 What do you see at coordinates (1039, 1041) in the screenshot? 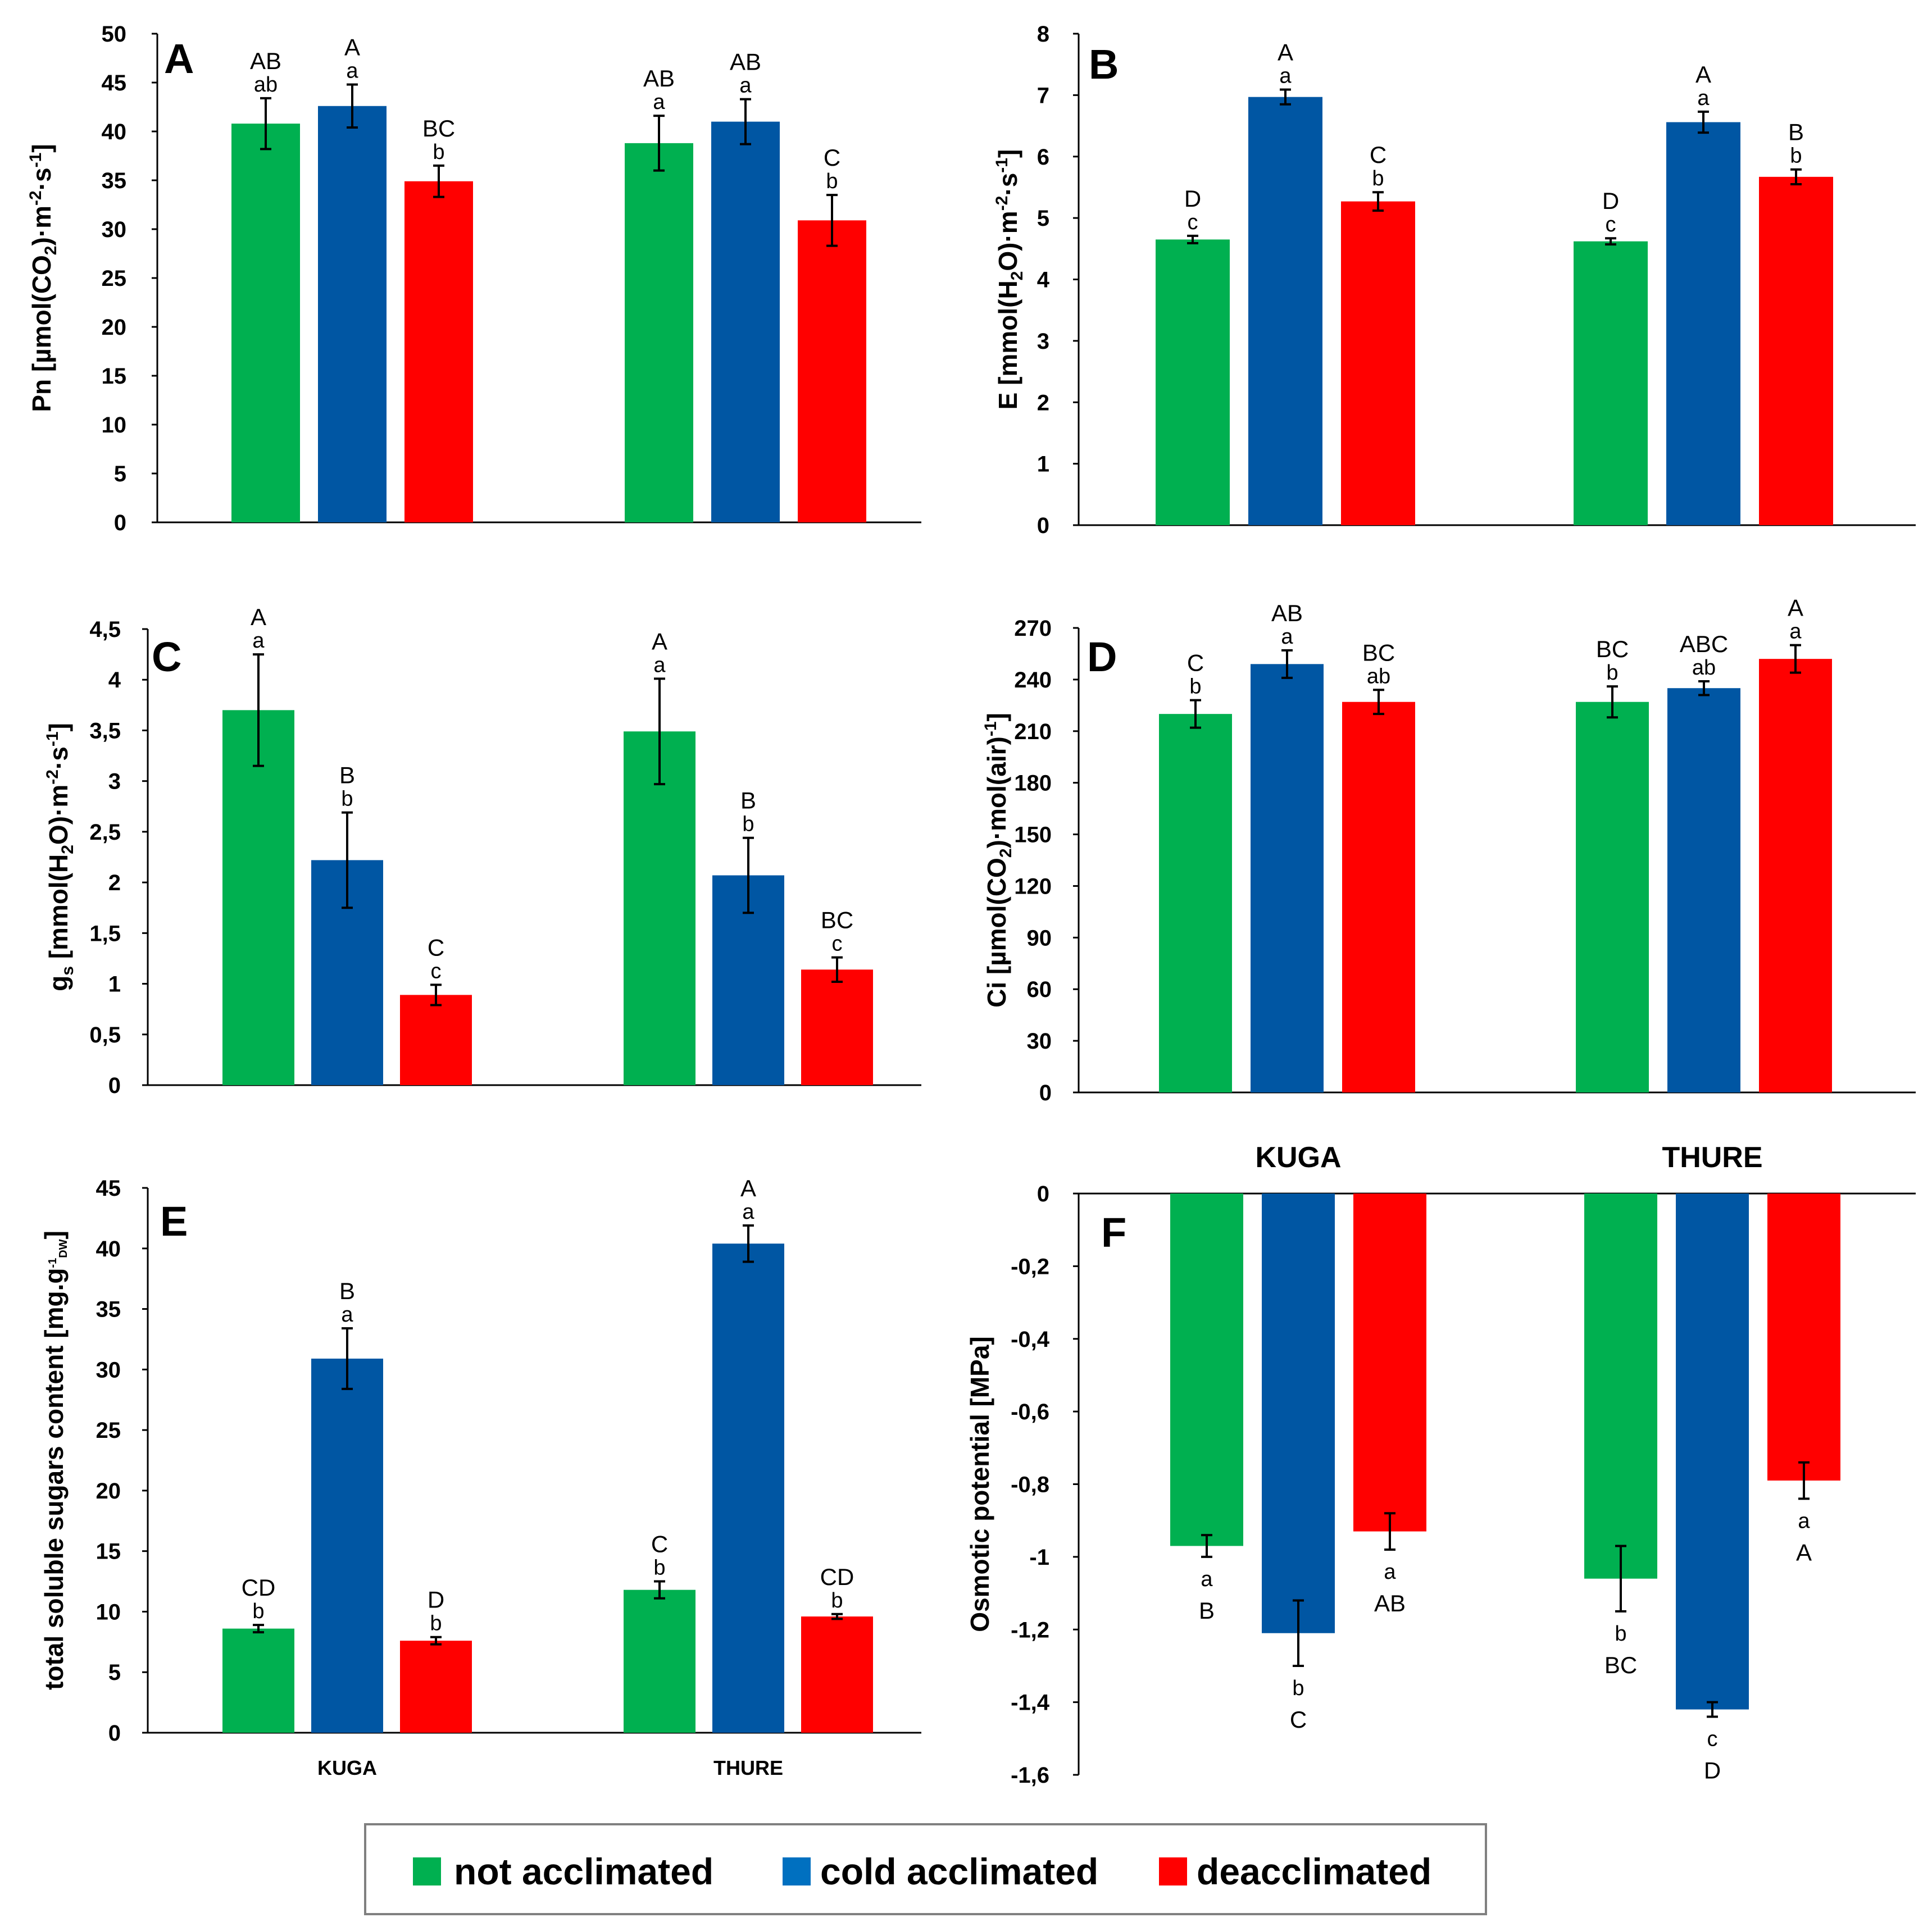
I see `y-tick-label: 30` at bounding box center [1039, 1041].